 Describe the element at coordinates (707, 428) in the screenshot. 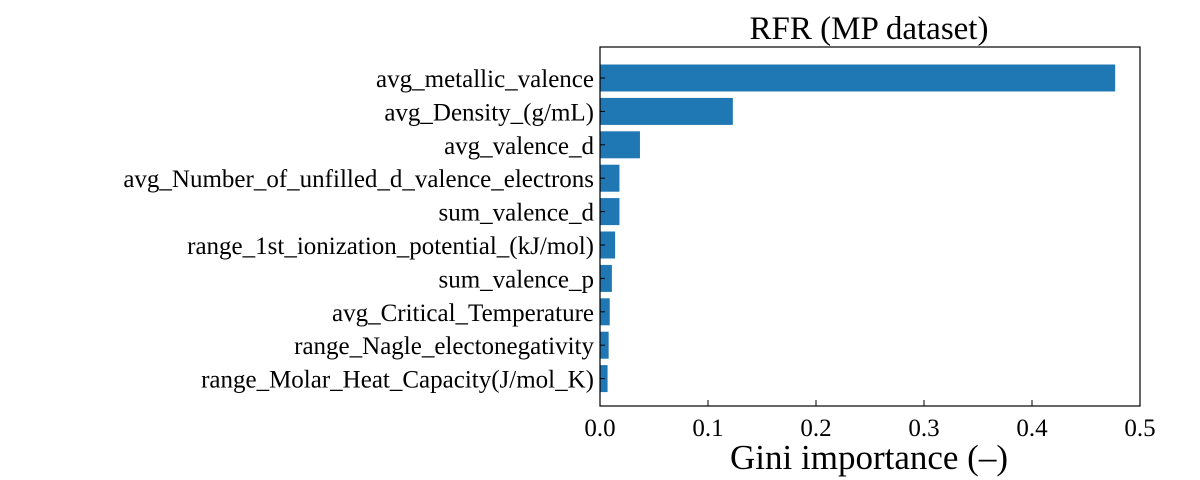

I see `x-tick-label-2: 0.1` at that location.